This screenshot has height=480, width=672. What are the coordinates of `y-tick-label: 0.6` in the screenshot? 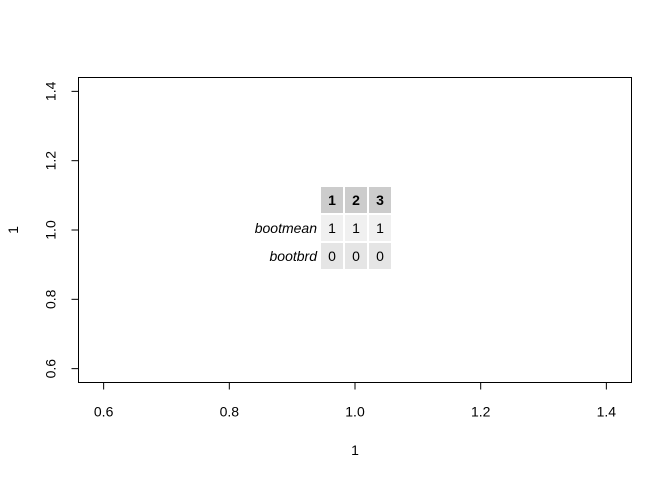 It's located at (51, 369).